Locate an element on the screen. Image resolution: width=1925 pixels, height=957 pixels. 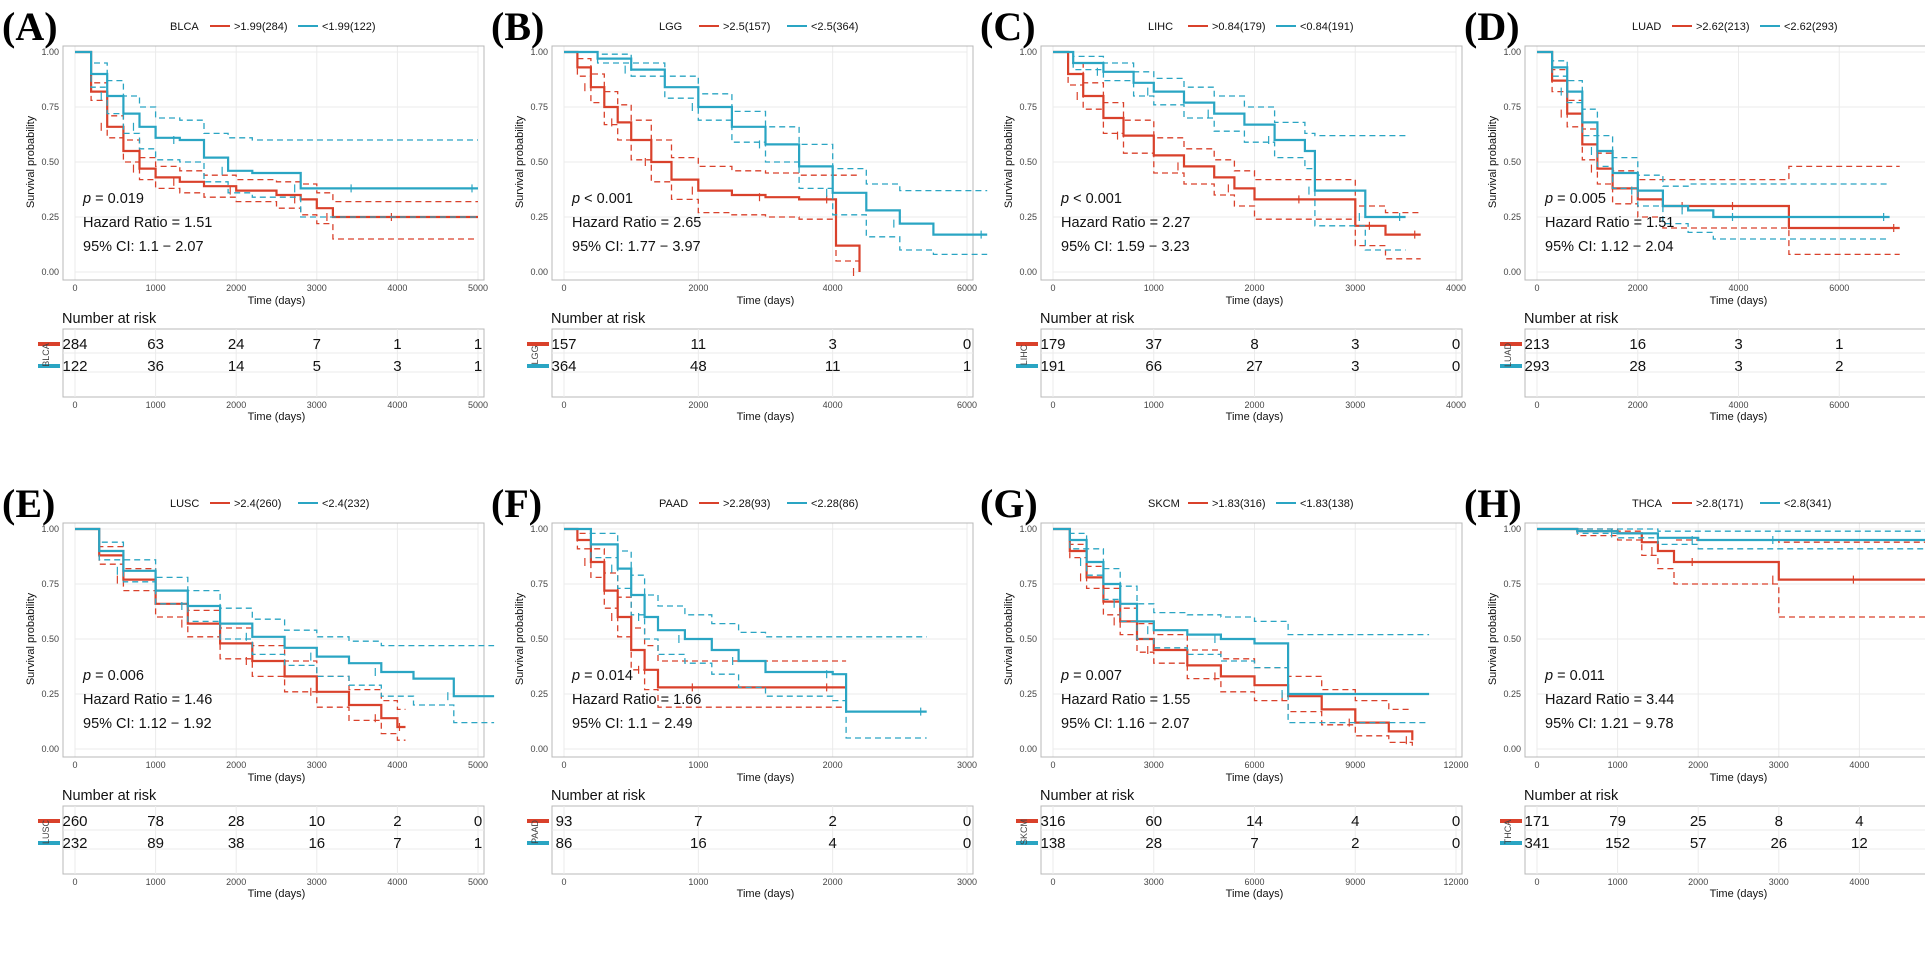
risk-count-high: 1 is located at coordinates (478, 344).